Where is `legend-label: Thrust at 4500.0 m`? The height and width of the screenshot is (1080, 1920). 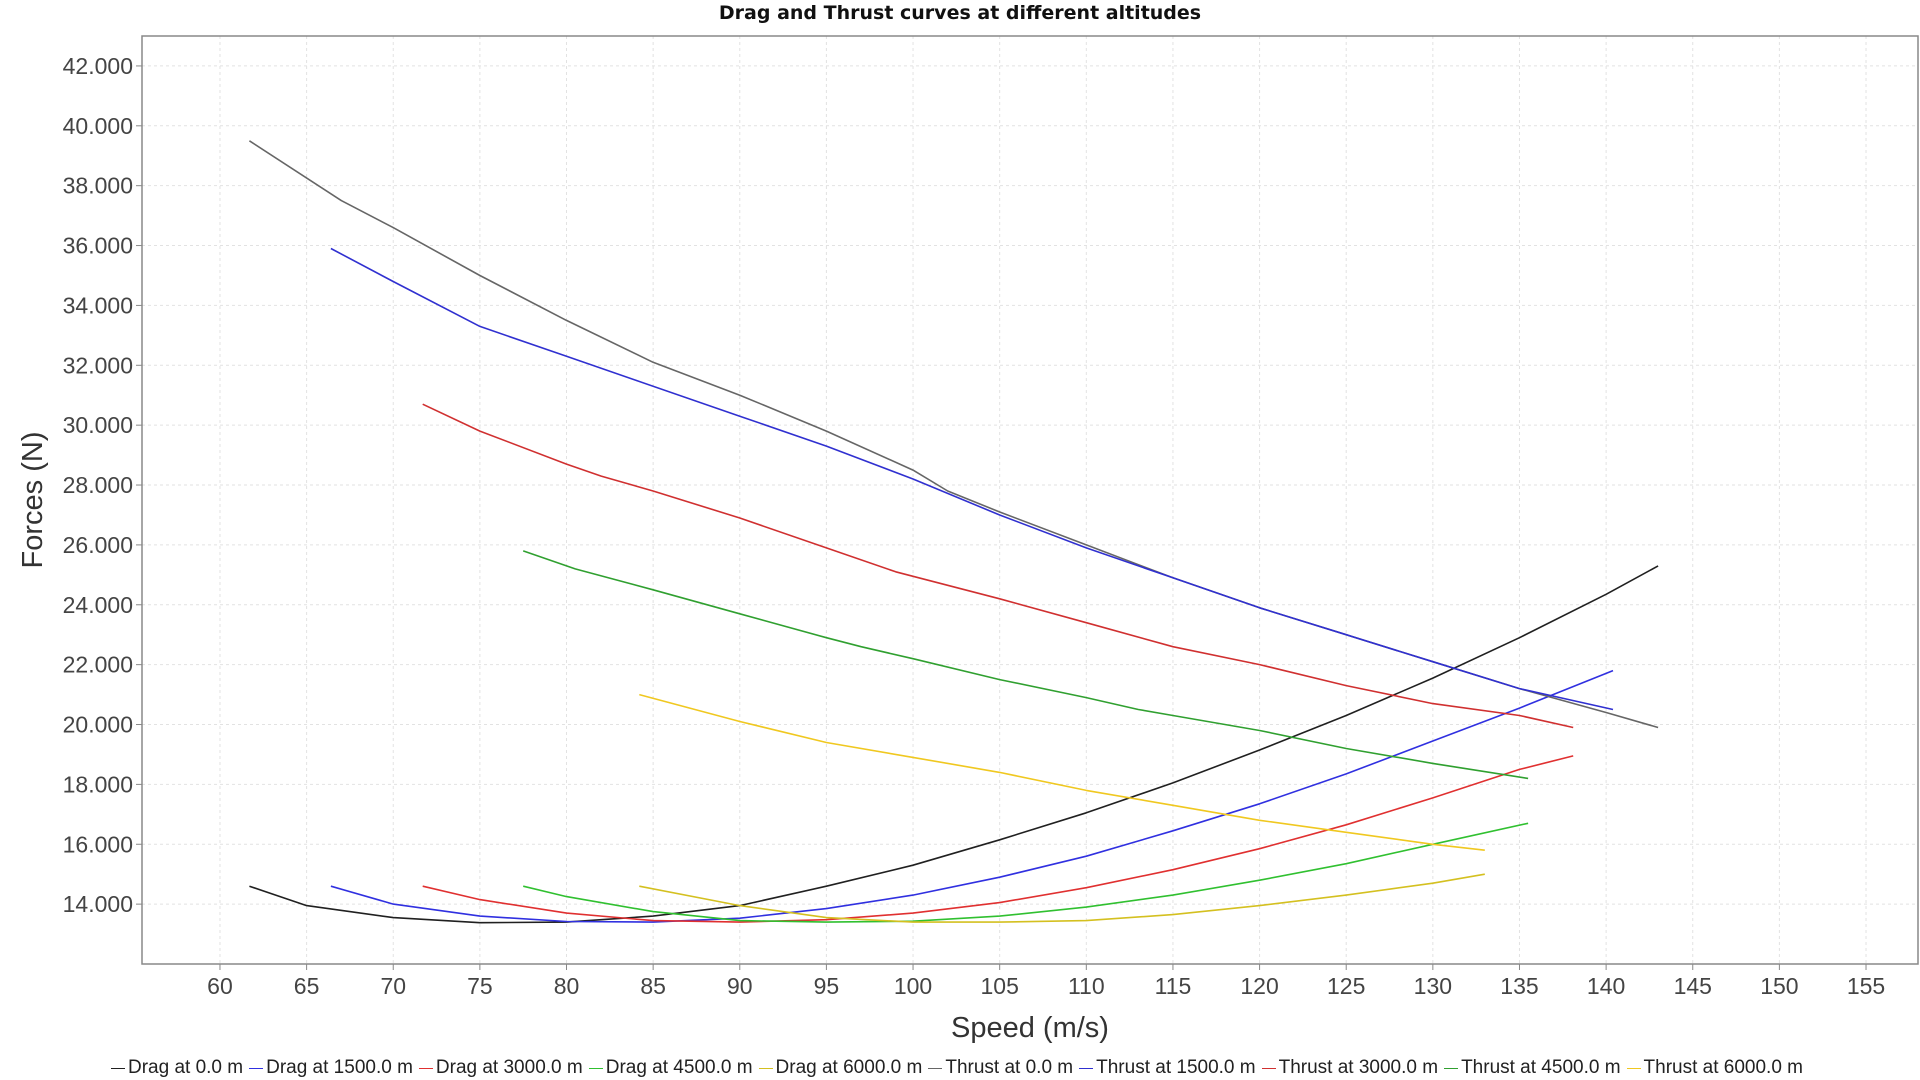
legend-label: Thrust at 4500.0 m is located at coordinates (1541, 1067).